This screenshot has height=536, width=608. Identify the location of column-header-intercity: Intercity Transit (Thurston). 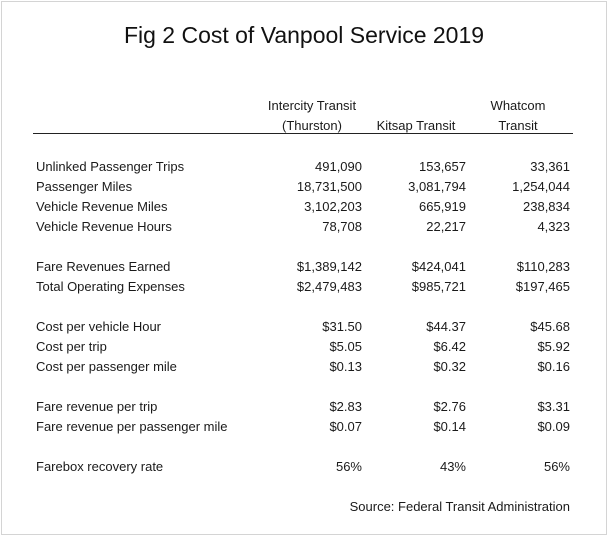
(312, 116).